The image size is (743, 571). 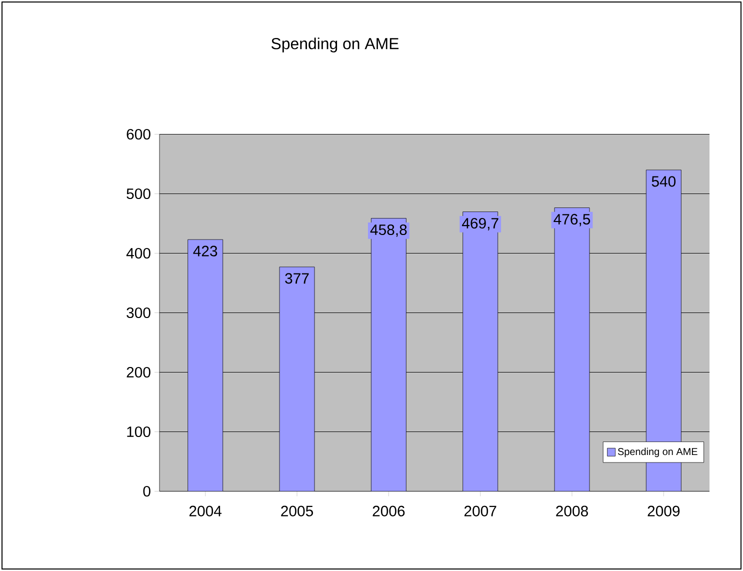 What do you see at coordinates (297, 278) in the screenshot?
I see `data-label: 377` at bounding box center [297, 278].